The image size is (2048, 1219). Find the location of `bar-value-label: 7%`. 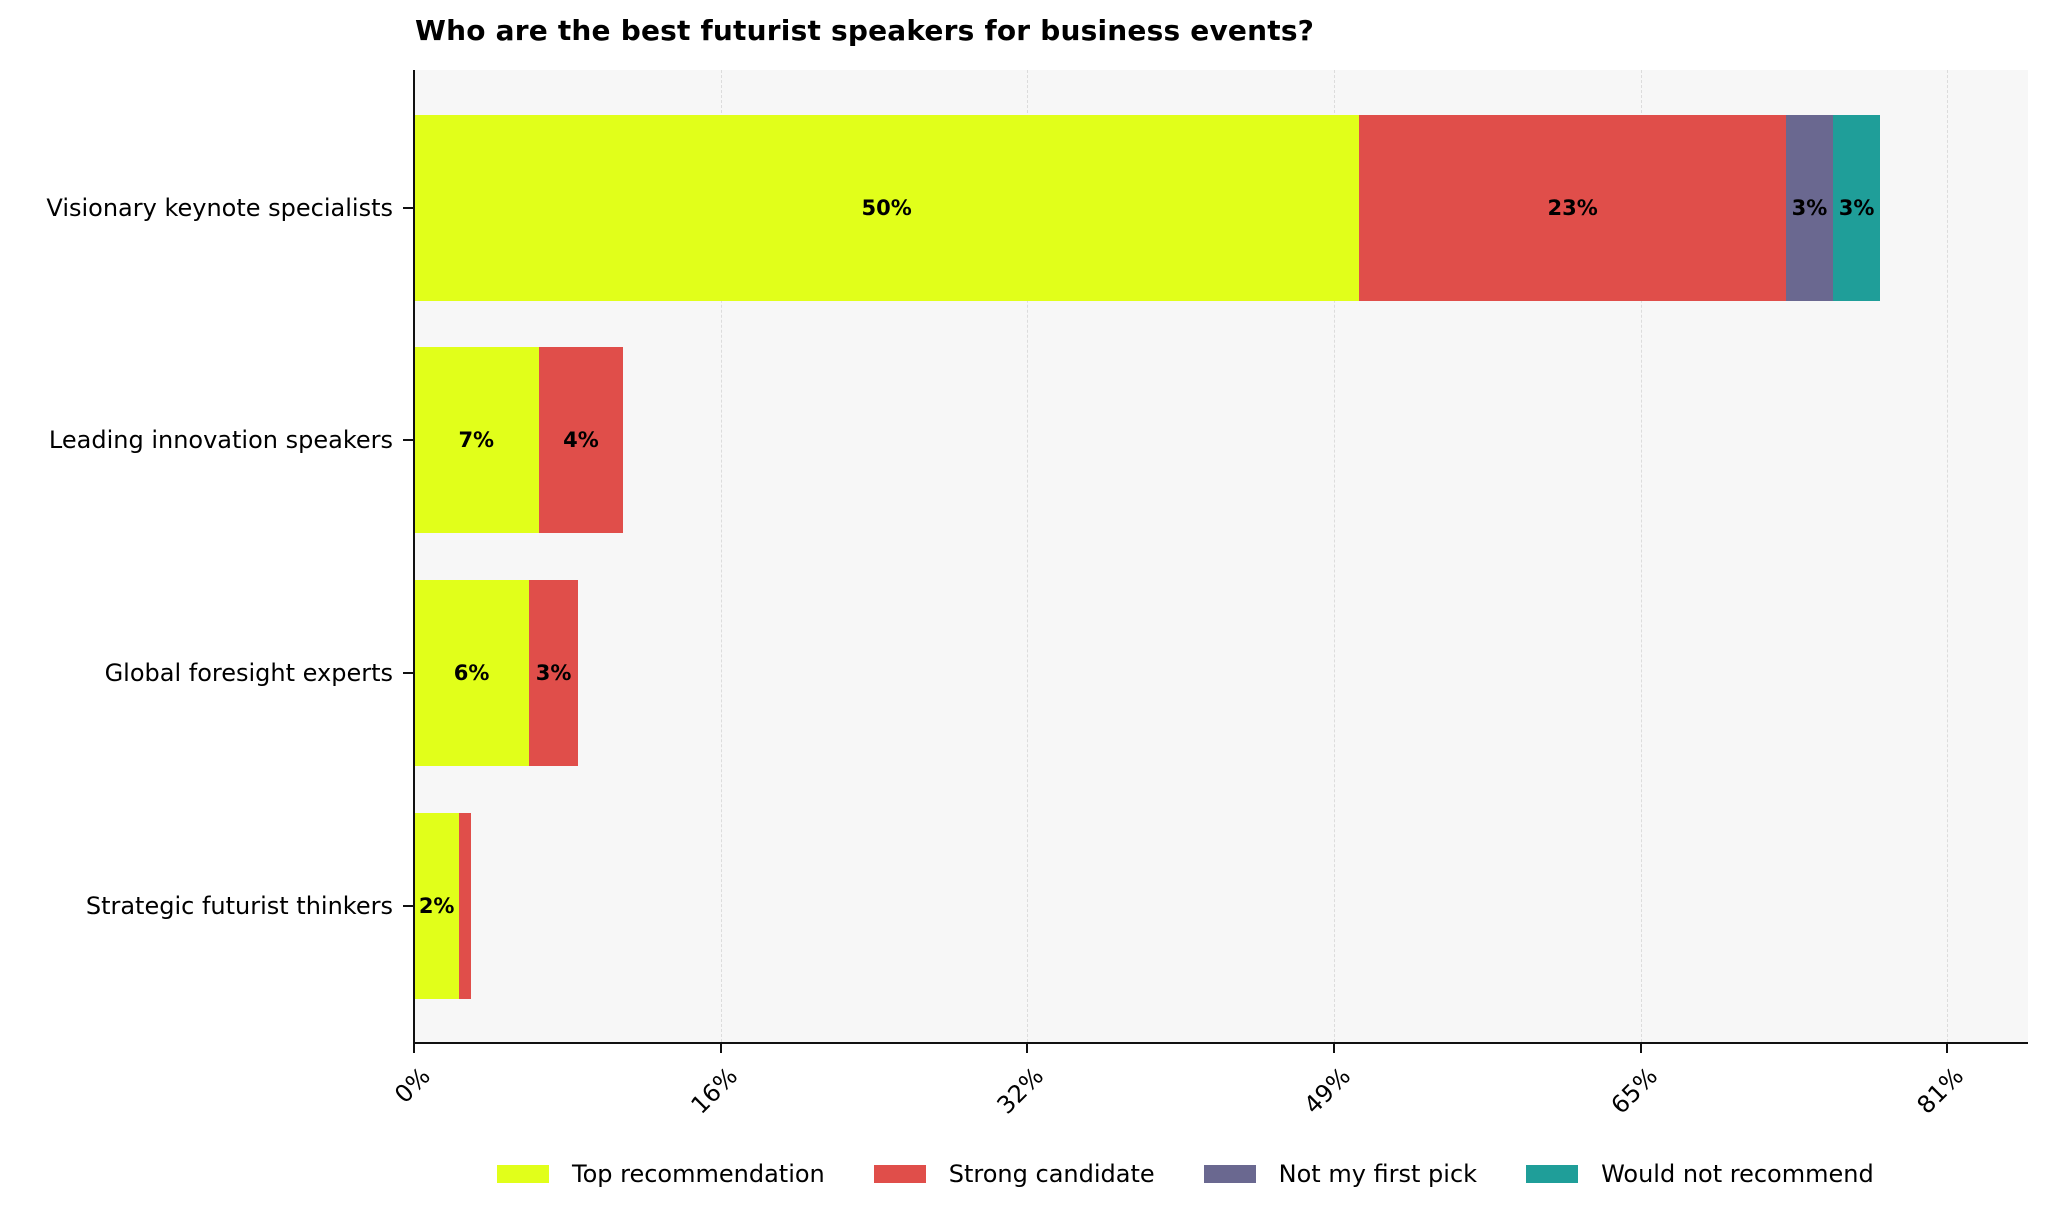

bar-value-label: 7% is located at coordinates (476, 440).